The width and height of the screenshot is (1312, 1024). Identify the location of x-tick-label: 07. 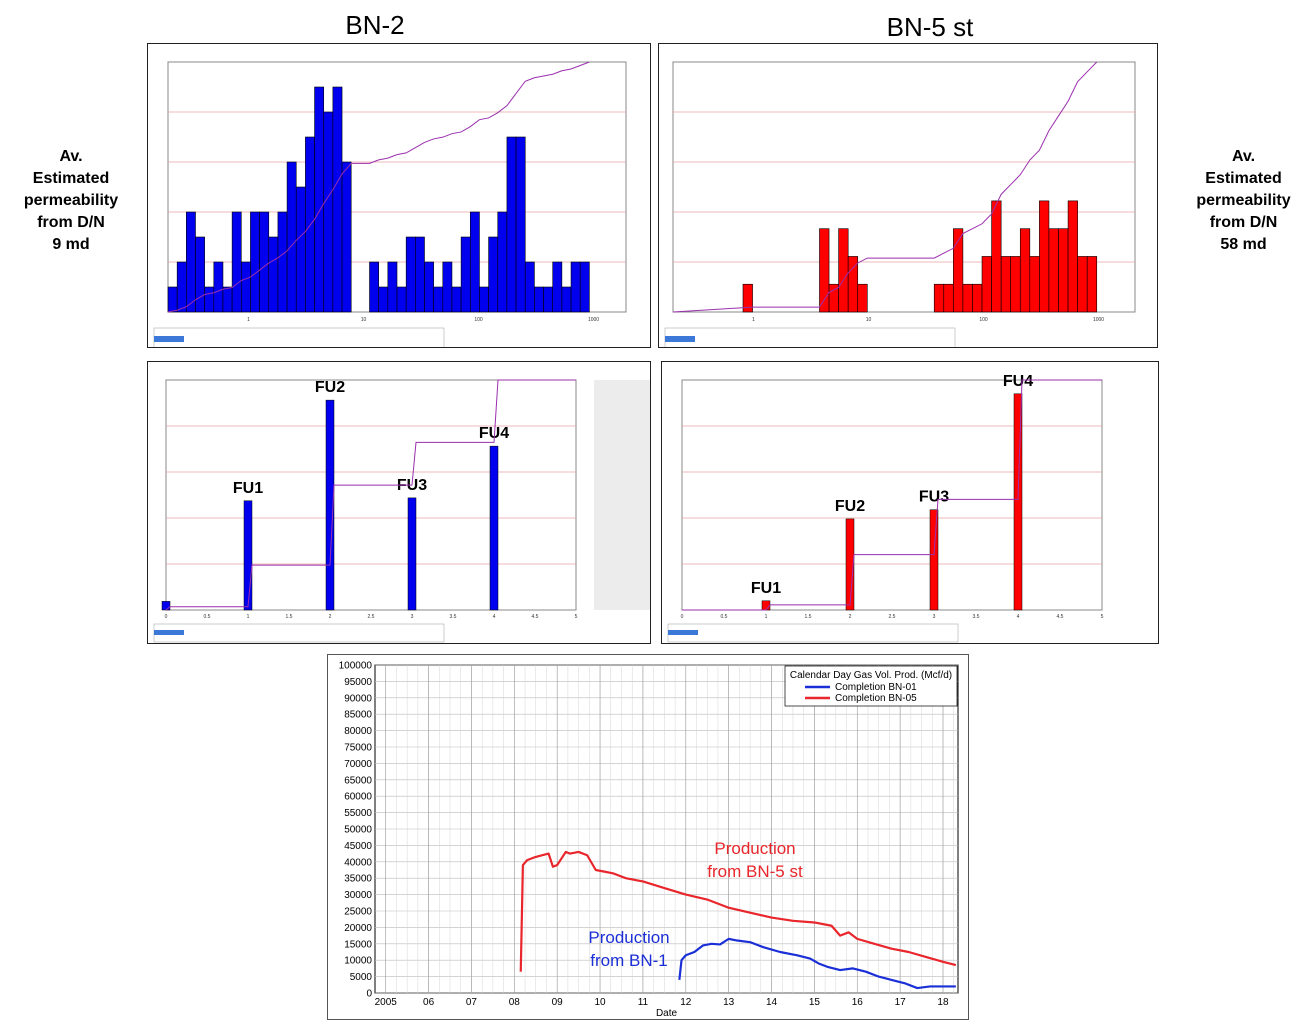
(472, 1002).